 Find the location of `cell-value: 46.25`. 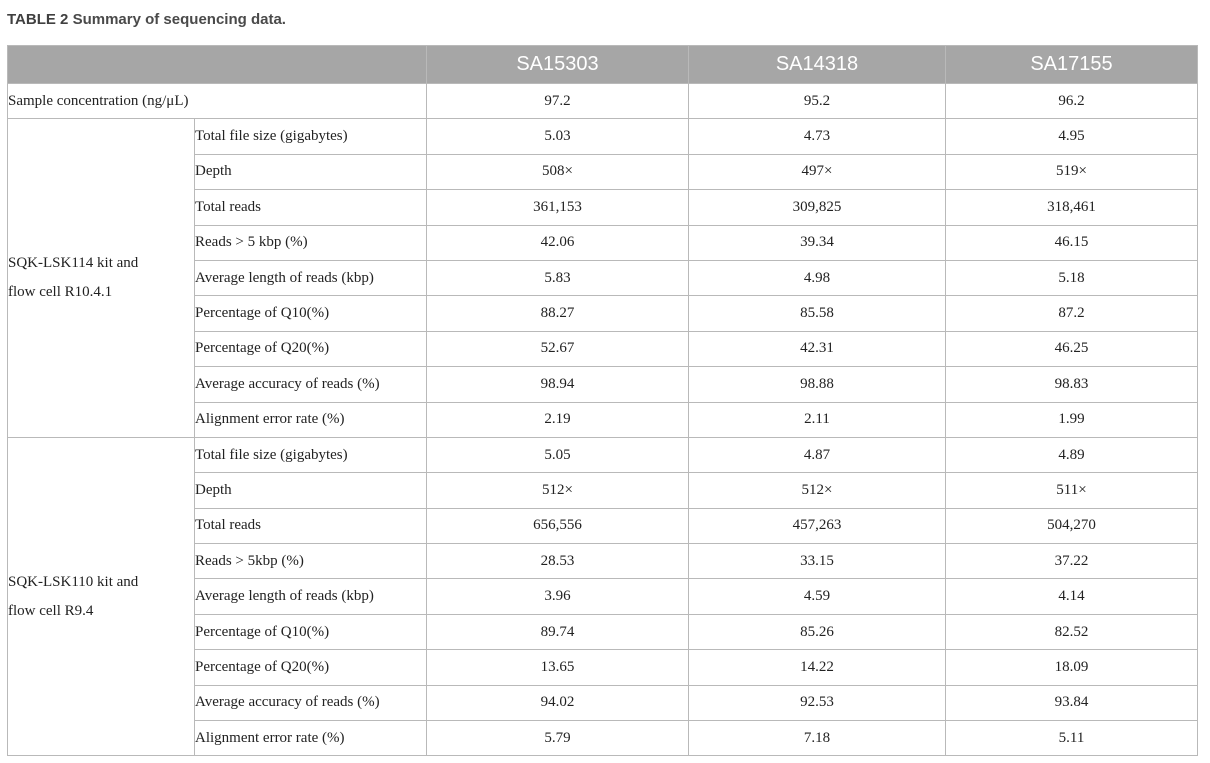

cell-value: 46.25 is located at coordinates (1071, 349).